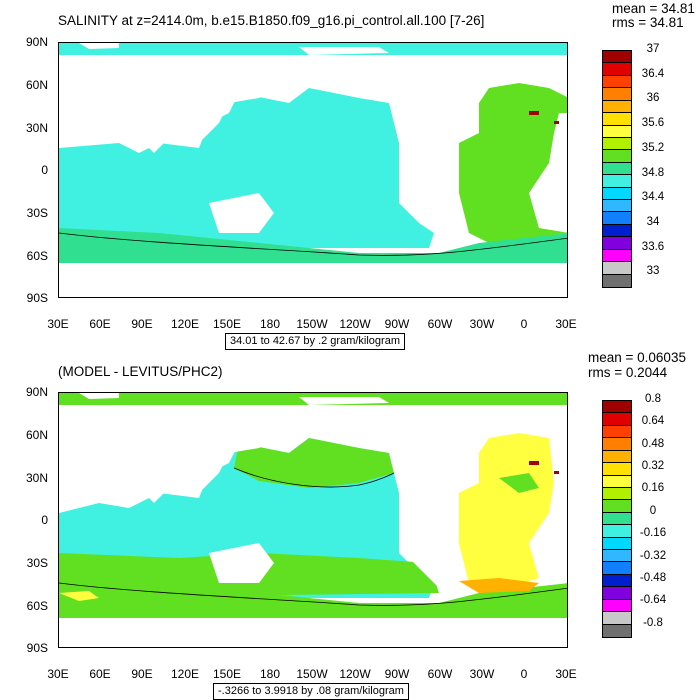 Image resolution: width=700 pixels, height=700 pixels. Describe the element at coordinates (653, 8) in the screenshot. I see `top-mean-text: mean = 34.81` at that location.